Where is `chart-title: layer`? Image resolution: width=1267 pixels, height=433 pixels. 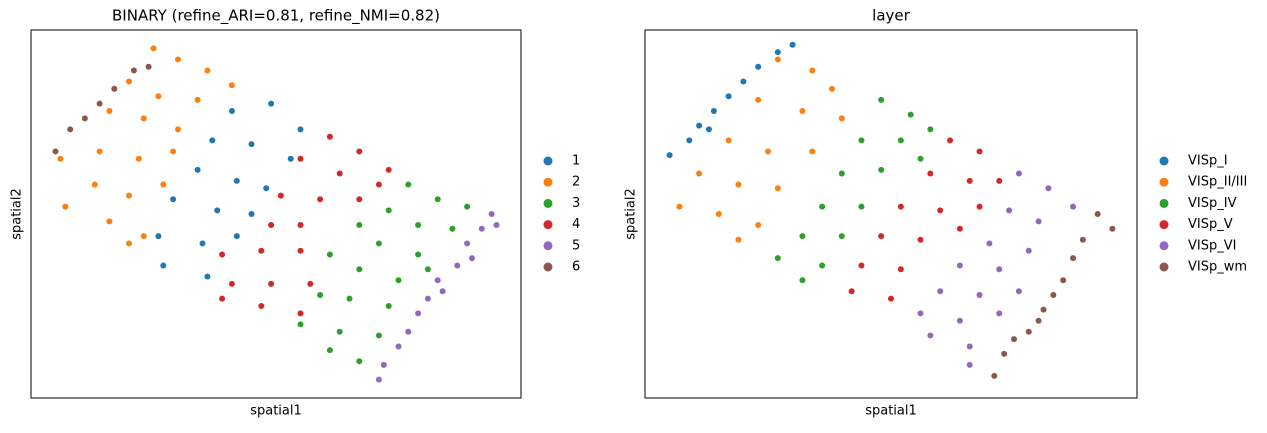
chart-title: layer is located at coordinates (891, 16).